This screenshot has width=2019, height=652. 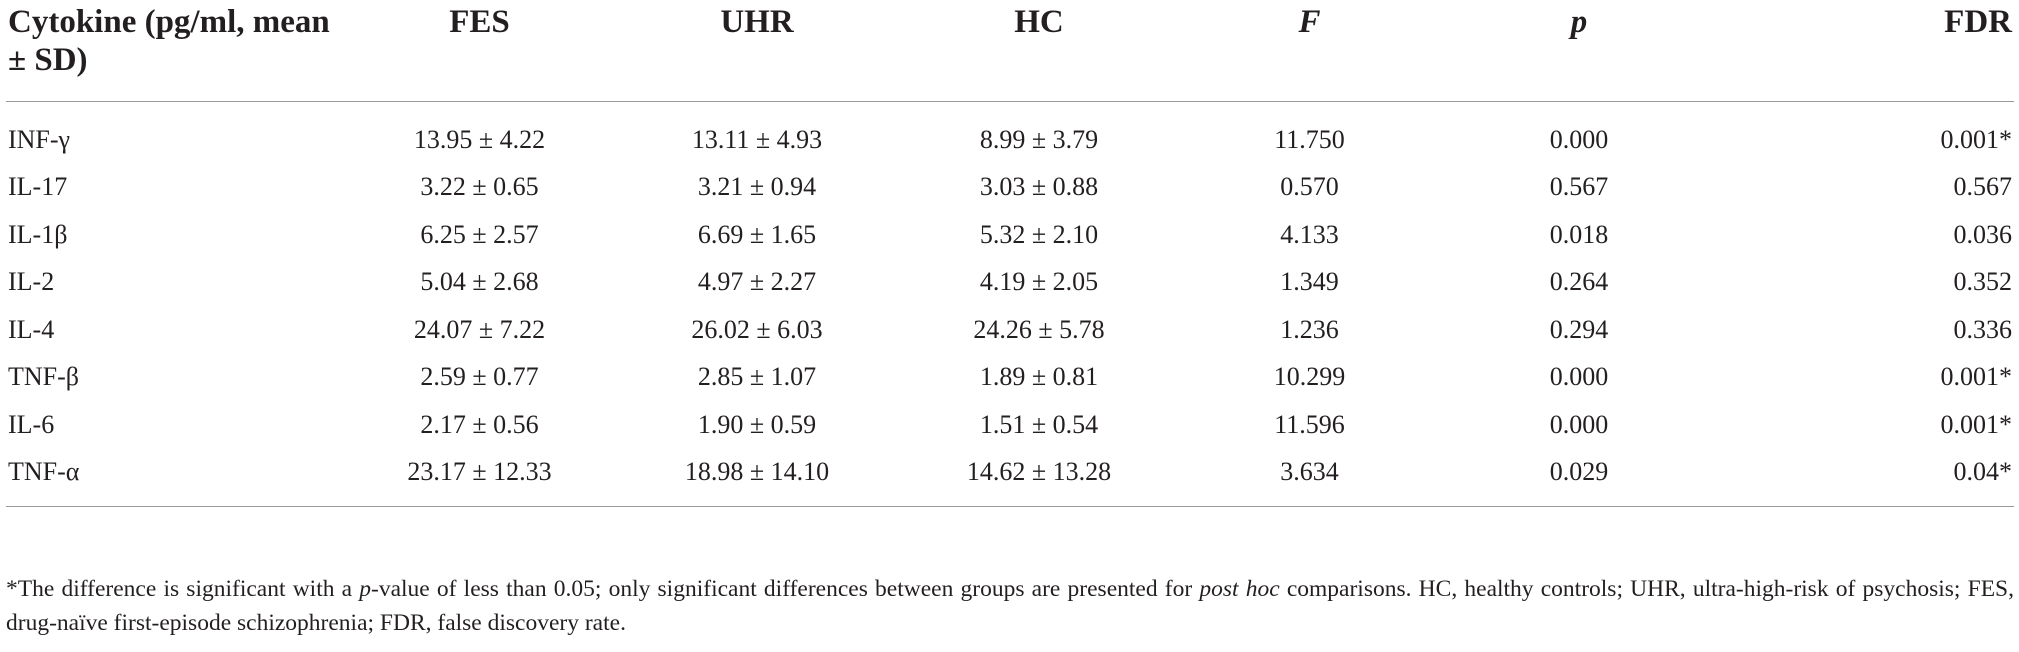 I want to click on cell-p: 0.029, so click(x=1579, y=477).